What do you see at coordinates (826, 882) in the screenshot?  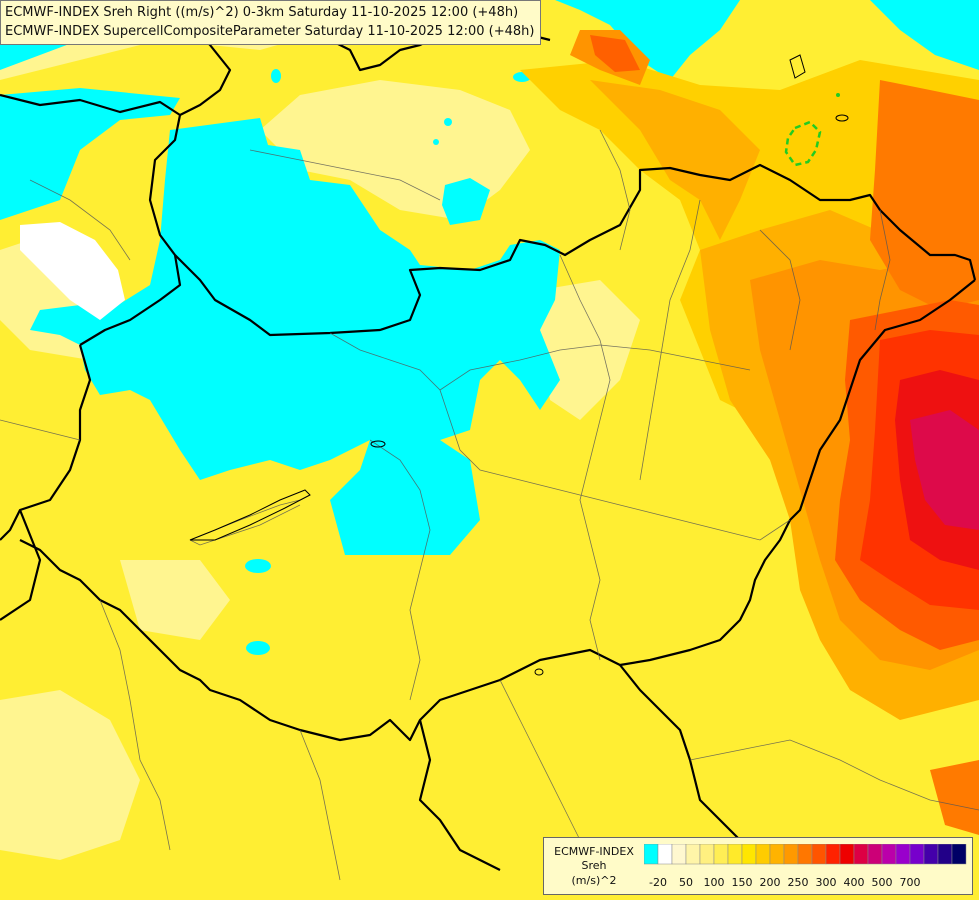 I see `legend-tick-label: 300` at bounding box center [826, 882].